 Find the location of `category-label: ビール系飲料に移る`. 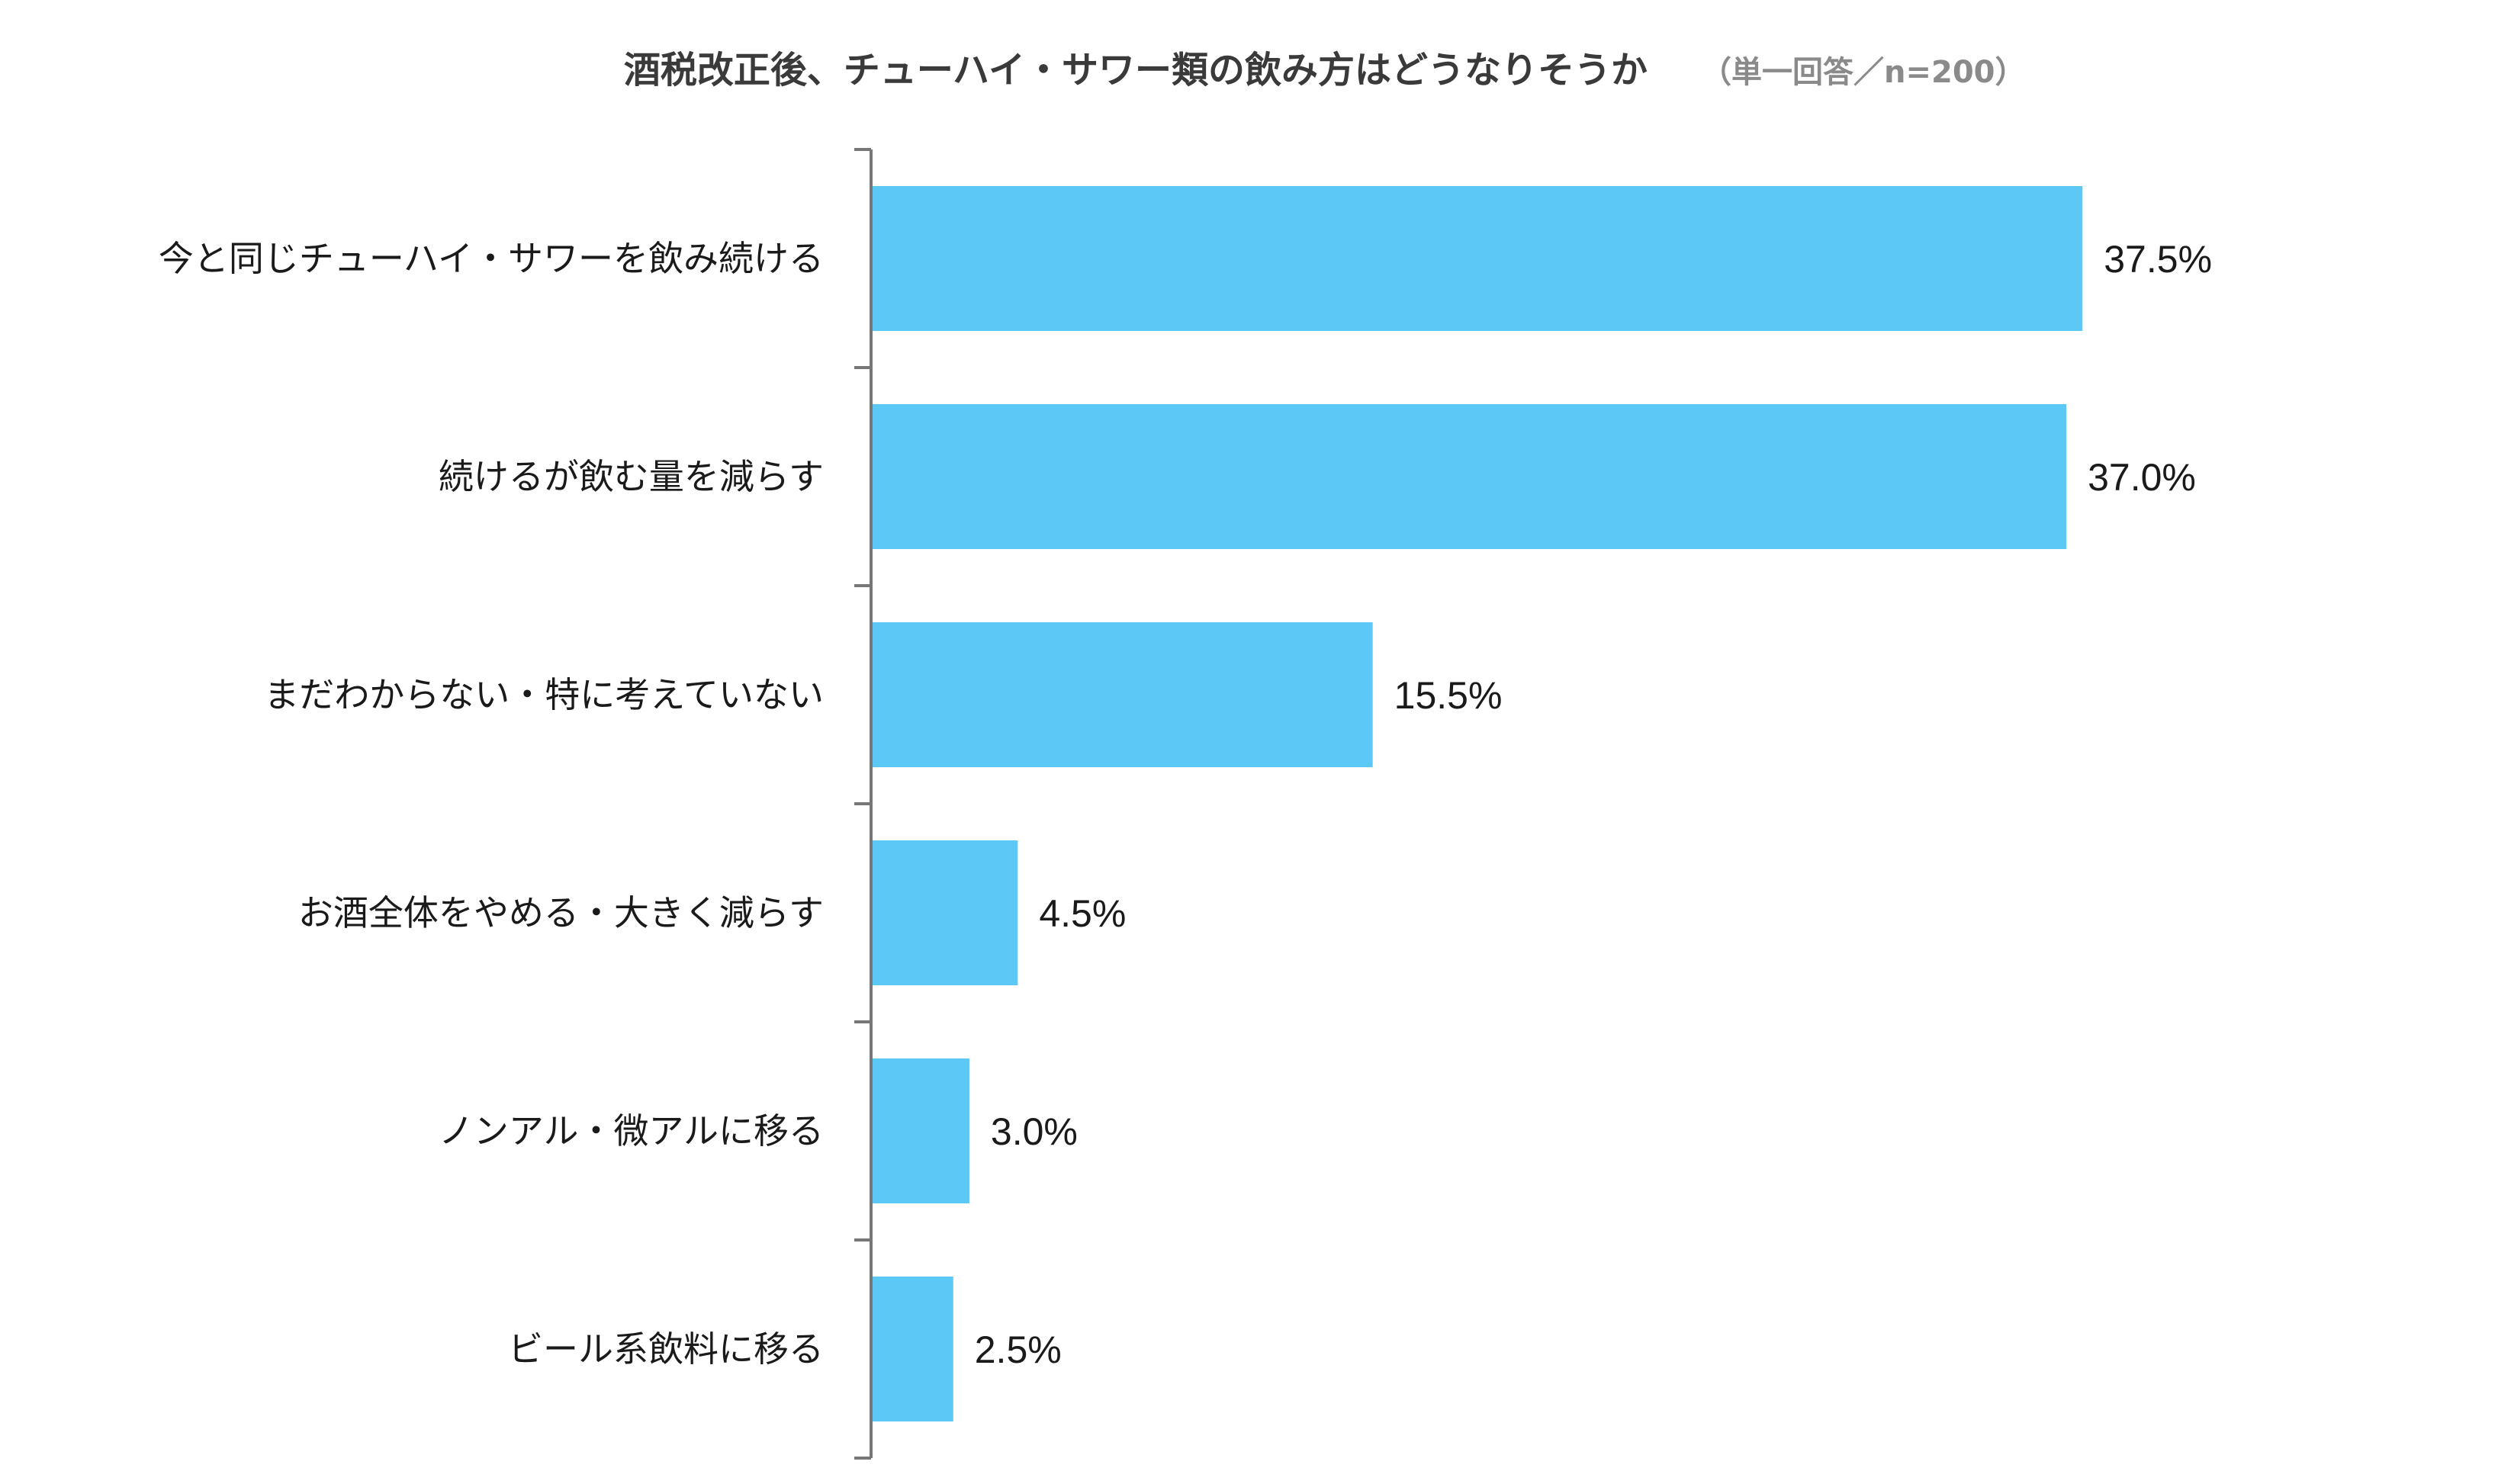

category-label: ビール系飲料に移る is located at coordinates (666, 1349).